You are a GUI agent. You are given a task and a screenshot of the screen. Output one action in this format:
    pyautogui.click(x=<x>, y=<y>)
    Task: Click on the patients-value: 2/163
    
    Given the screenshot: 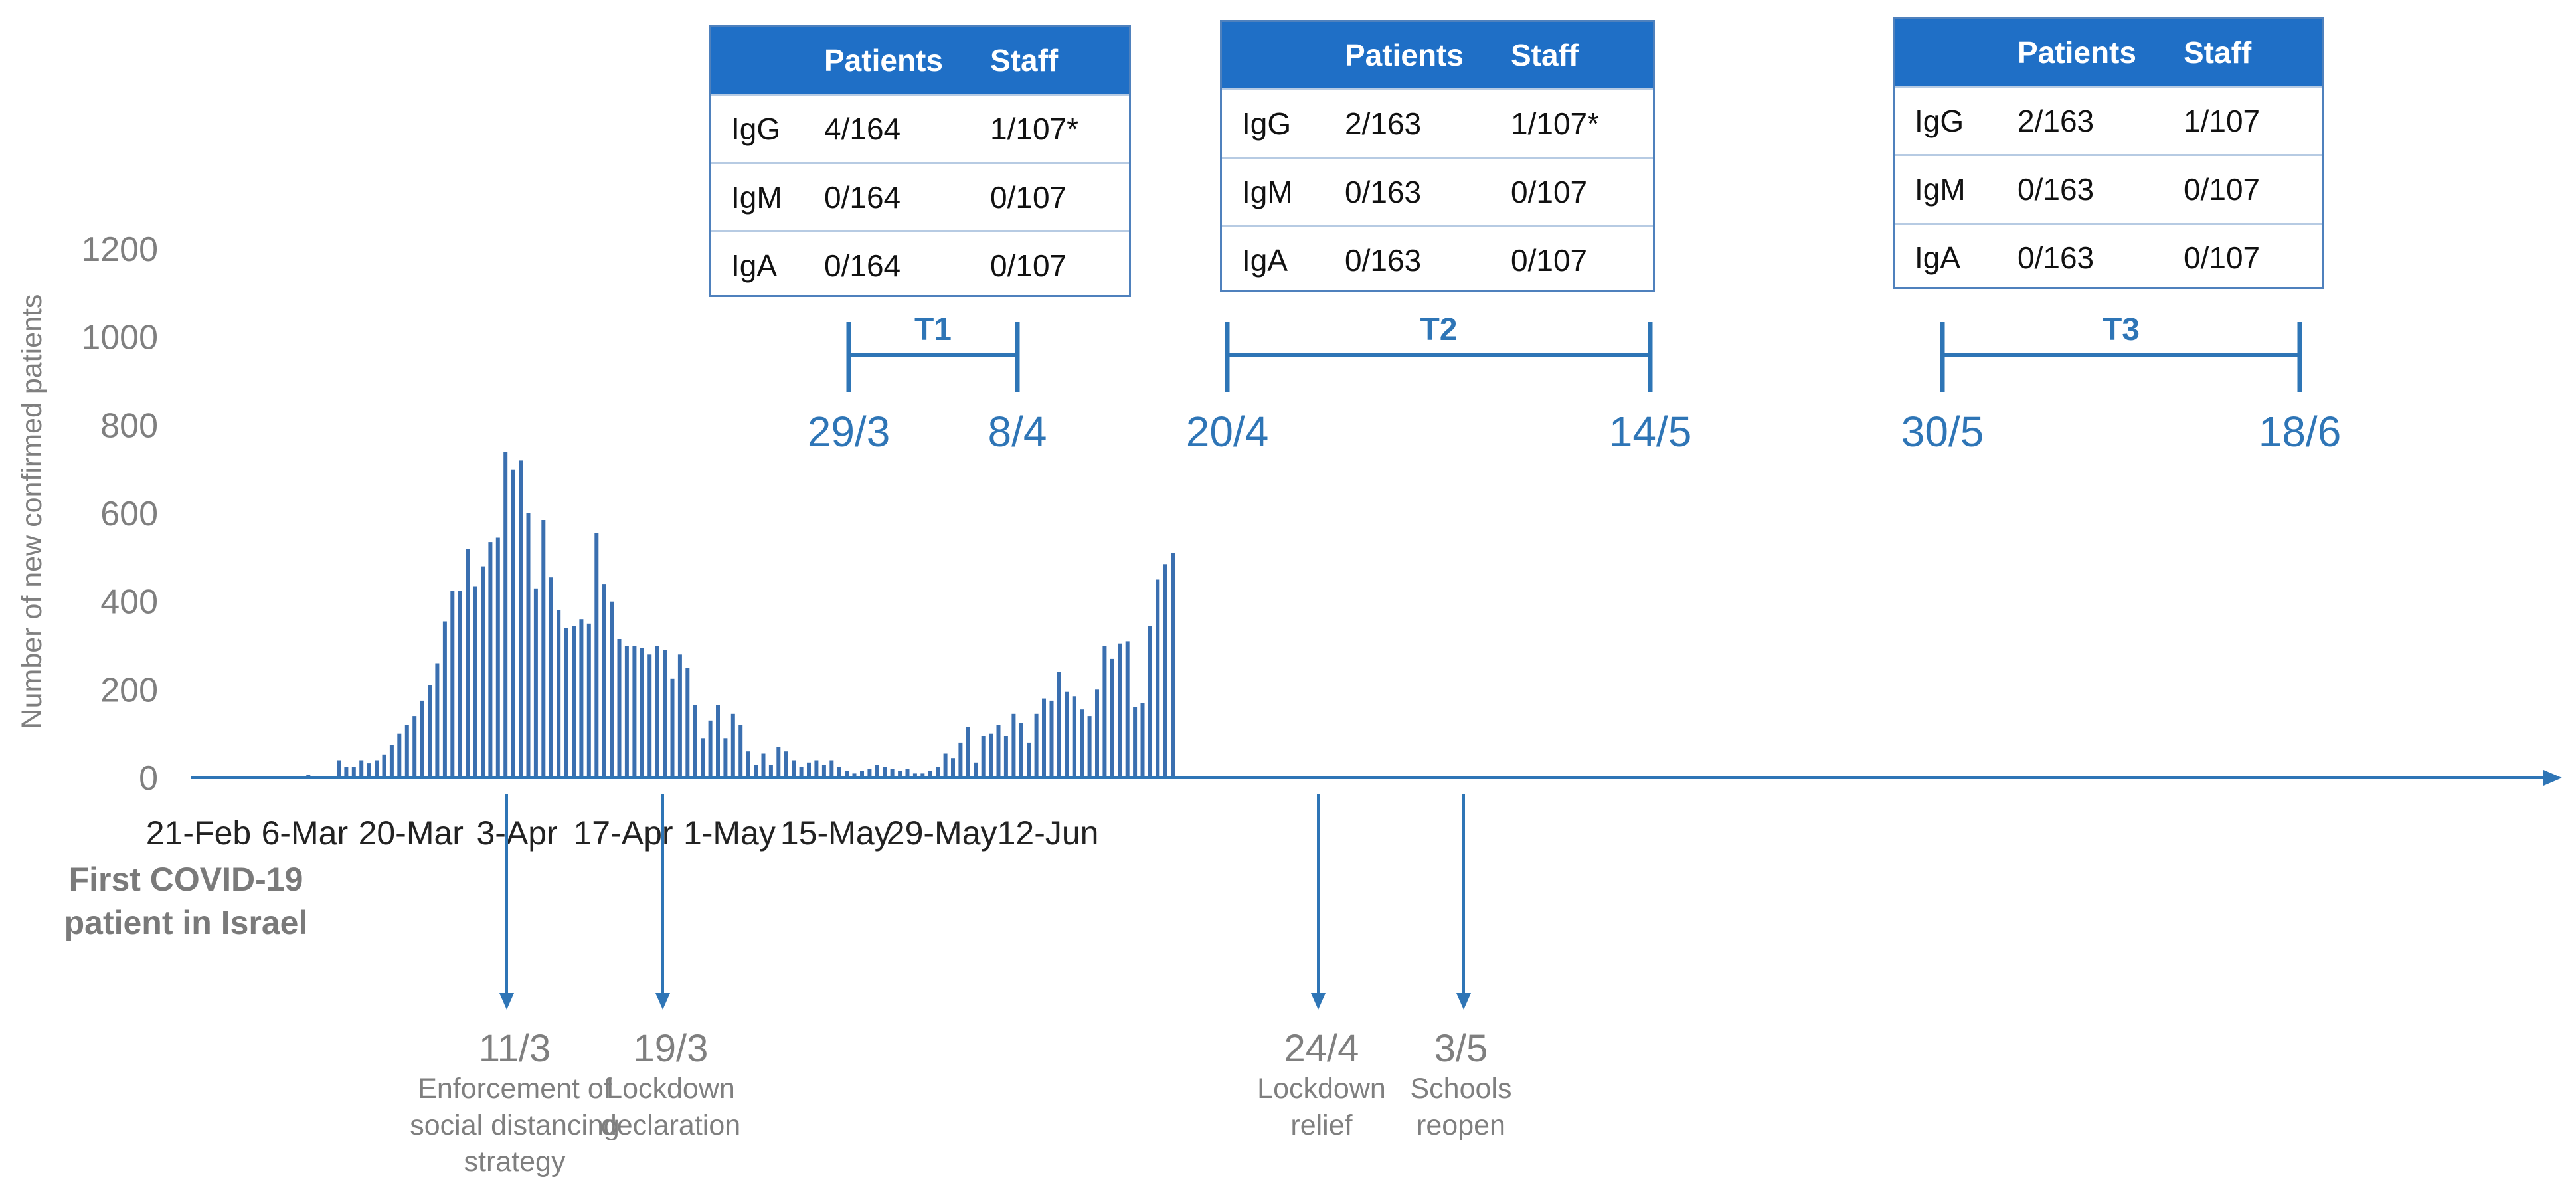 What is the action you would take?
    pyautogui.click(x=1383, y=123)
    